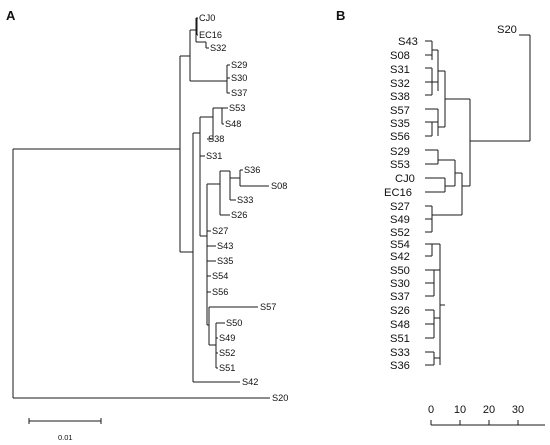 This screenshot has width=550, height=445. I want to click on tip-label-a: EC16, so click(210, 35).